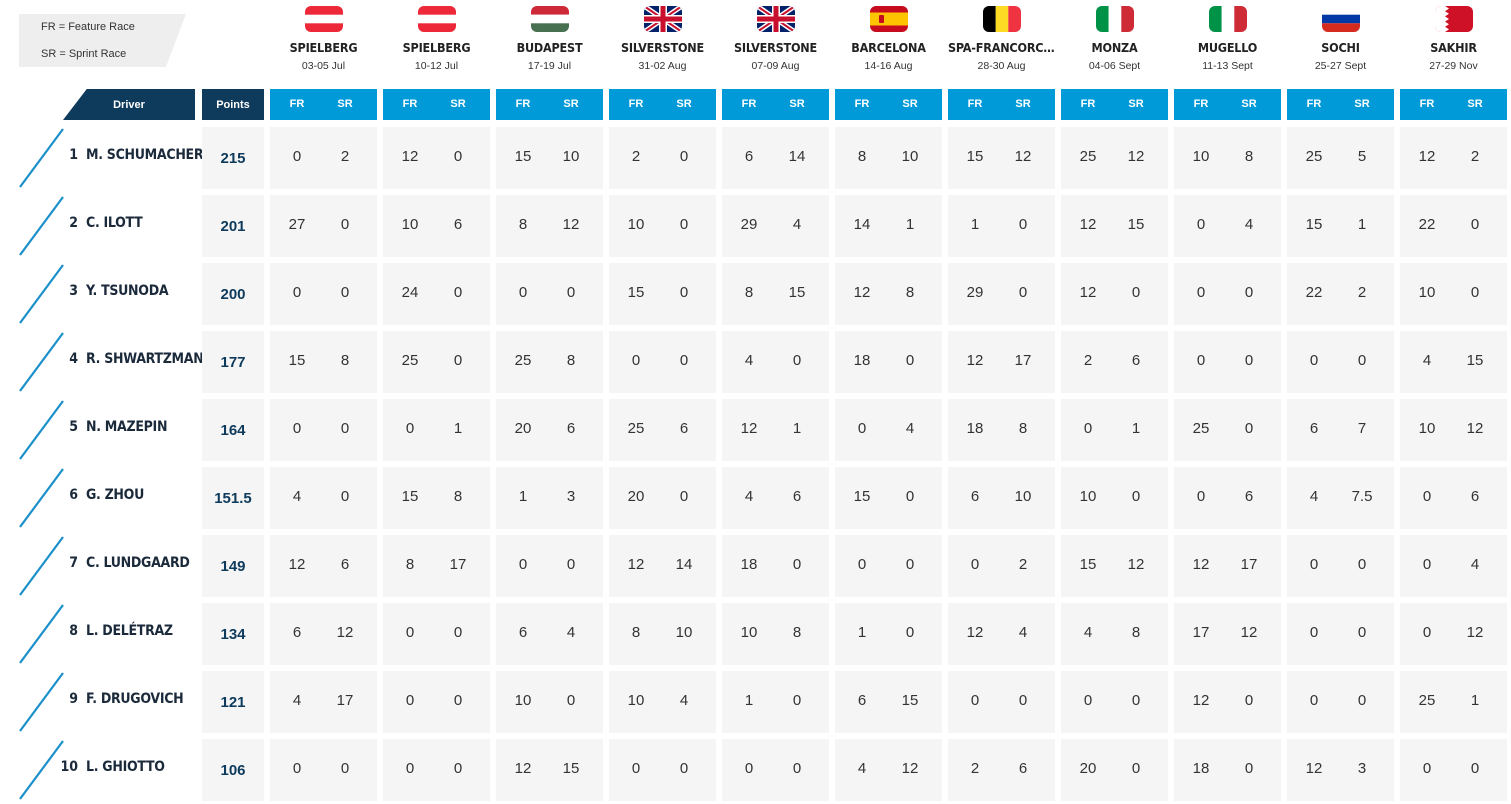  What do you see at coordinates (114, 223) in the screenshot?
I see `driver-name: C. ILOTT` at bounding box center [114, 223].